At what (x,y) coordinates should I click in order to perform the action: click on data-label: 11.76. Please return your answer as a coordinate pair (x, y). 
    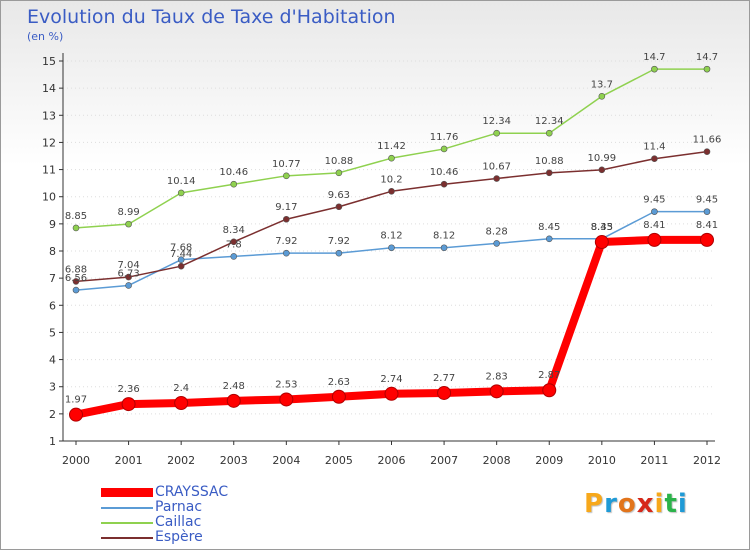
    Looking at the image, I should click on (444, 137).